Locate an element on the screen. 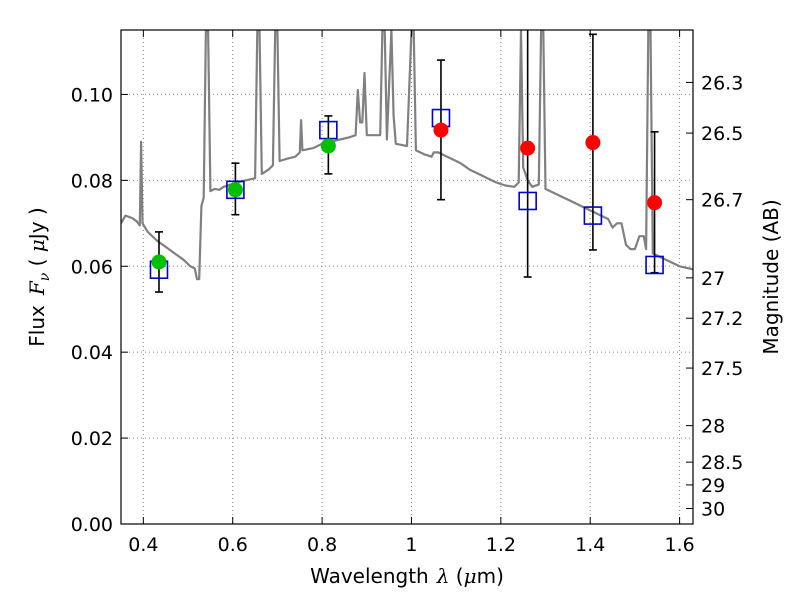 Image resolution: width=800 pixels, height=600 pixels. y-label-unit-rest: Jy ) is located at coordinates (37, 224).